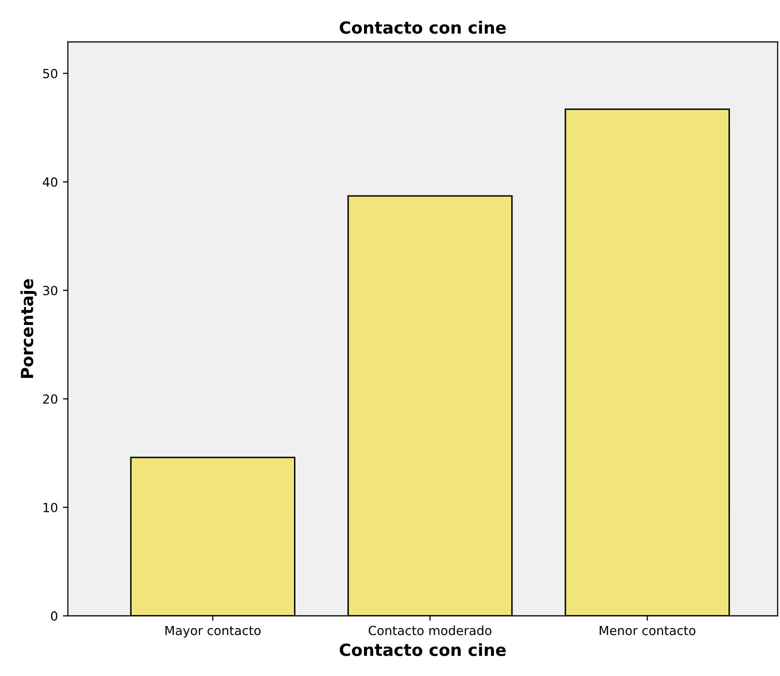 The height and width of the screenshot is (676, 780). Describe the element at coordinates (50, 291) in the screenshot. I see `y-tick-label: 30` at that location.